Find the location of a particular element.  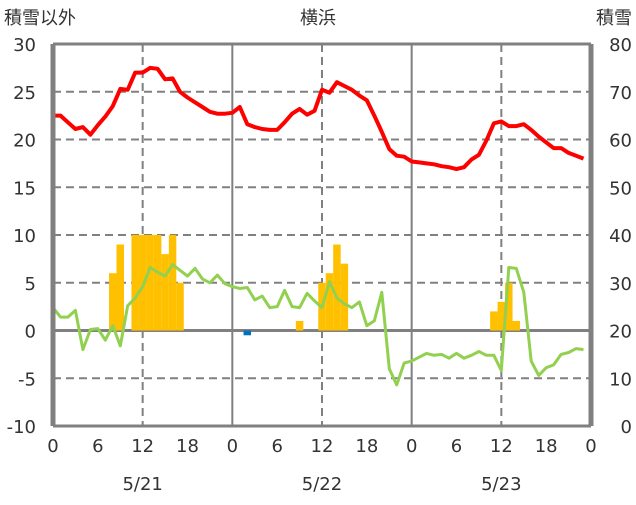

right-tick-label: 30 is located at coordinates (620, 284).